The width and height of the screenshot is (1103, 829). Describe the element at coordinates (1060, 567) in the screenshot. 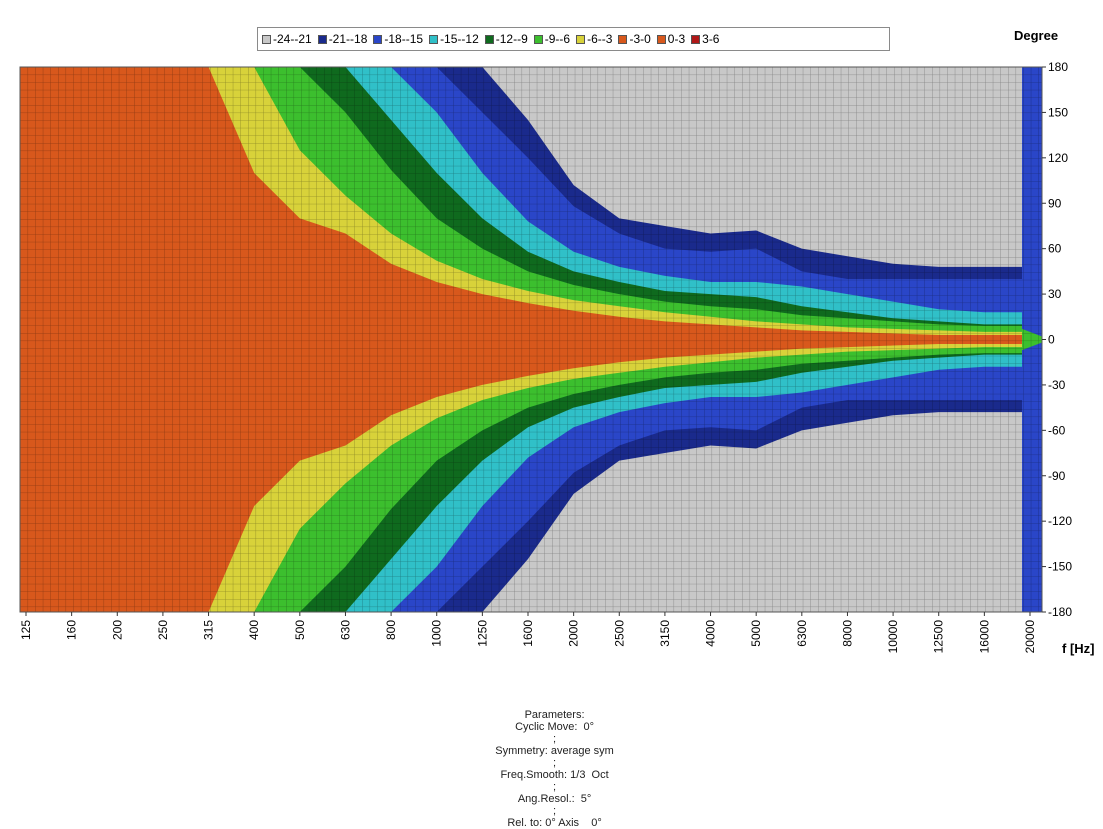

I see `y-tick-label: -150` at that location.